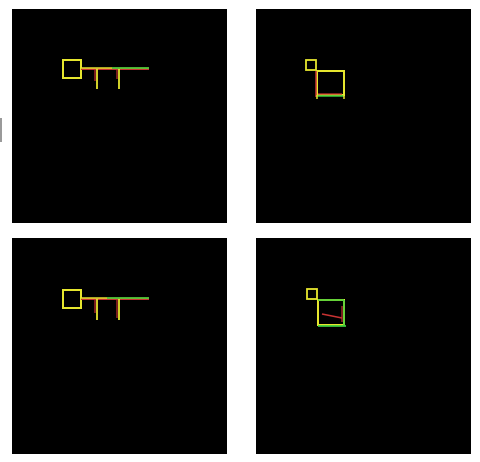 The height and width of the screenshot is (462, 480). I want to click on left-edge-mark, so click(1, 130).